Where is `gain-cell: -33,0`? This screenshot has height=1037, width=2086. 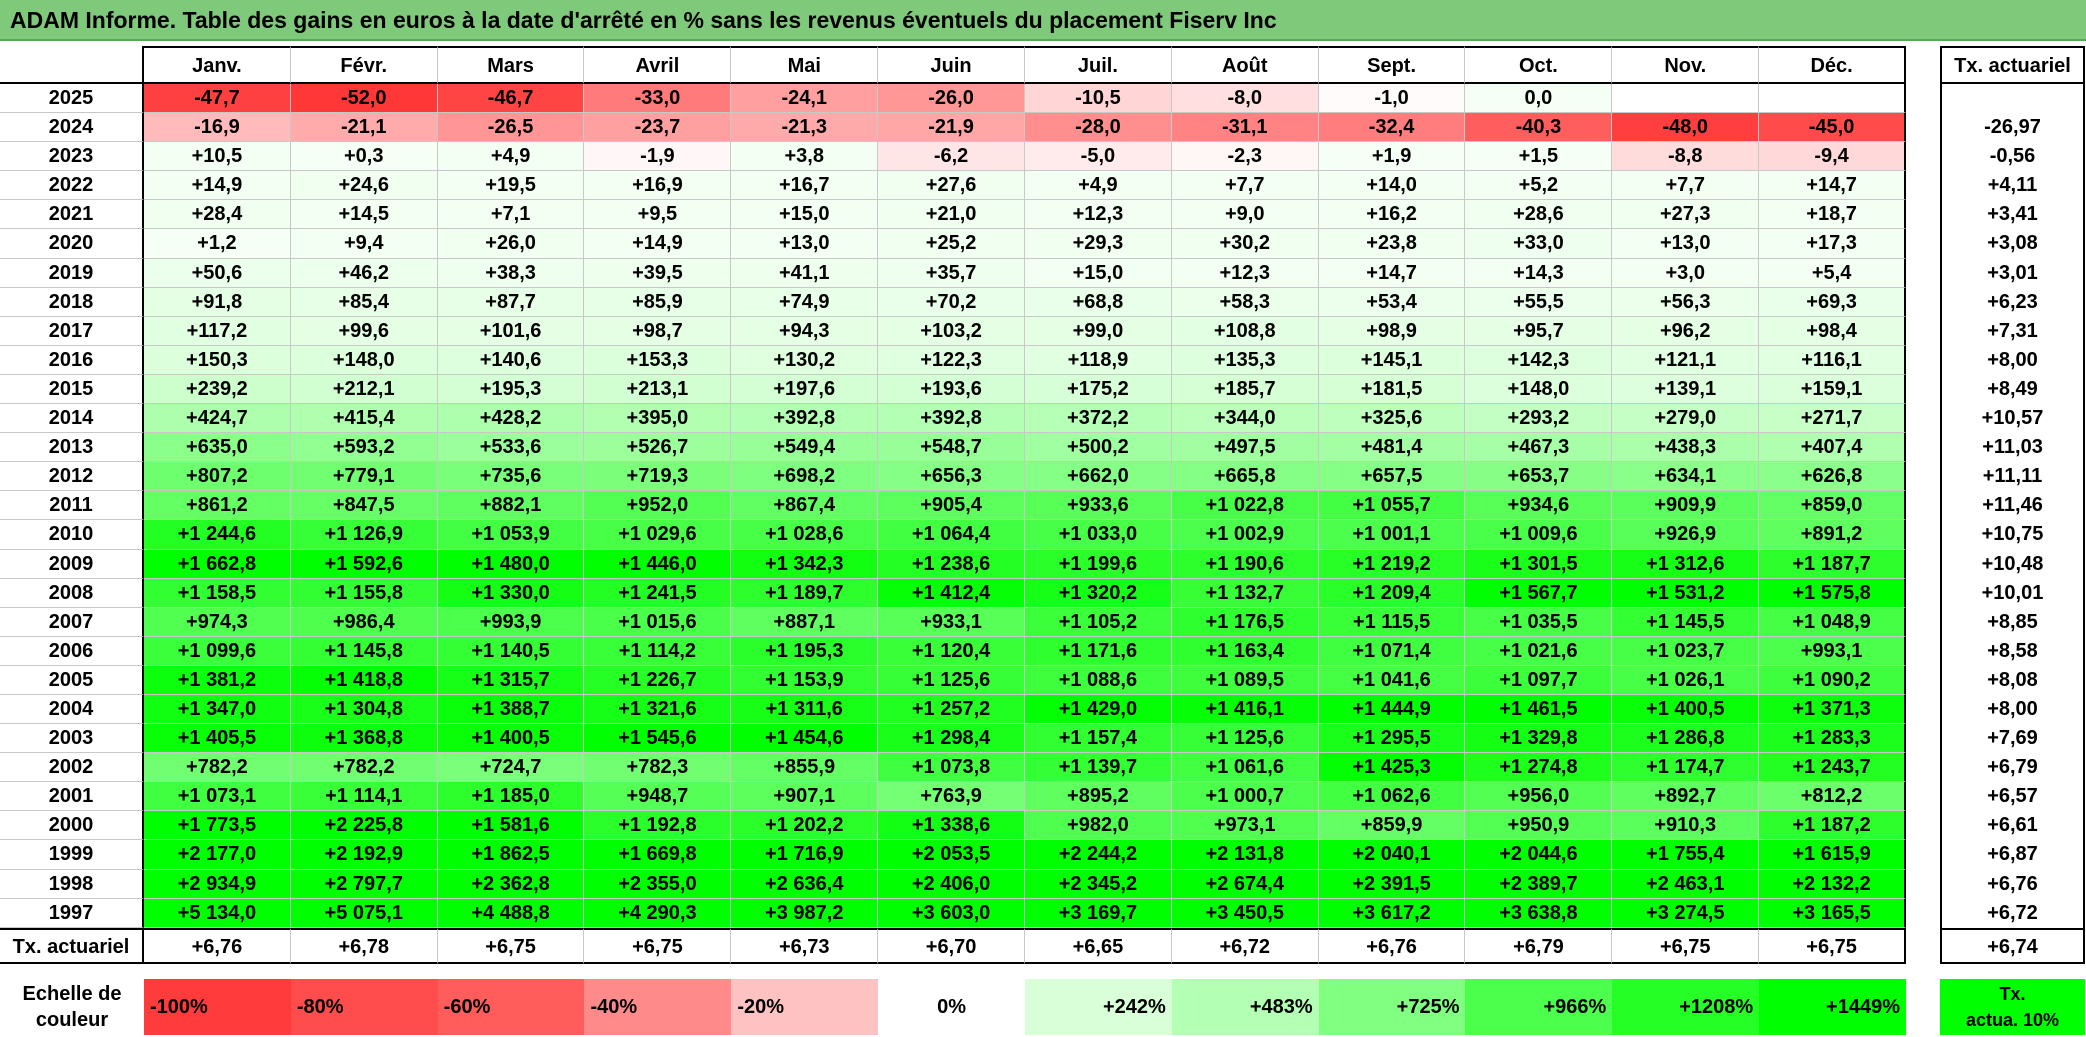
gain-cell: -33,0 is located at coordinates (658, 99).